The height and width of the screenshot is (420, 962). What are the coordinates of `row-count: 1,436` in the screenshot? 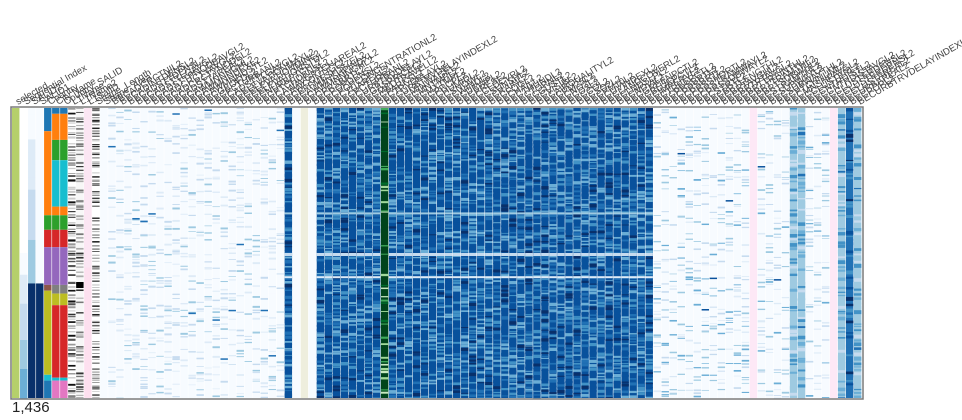 It's located at (31, 407).